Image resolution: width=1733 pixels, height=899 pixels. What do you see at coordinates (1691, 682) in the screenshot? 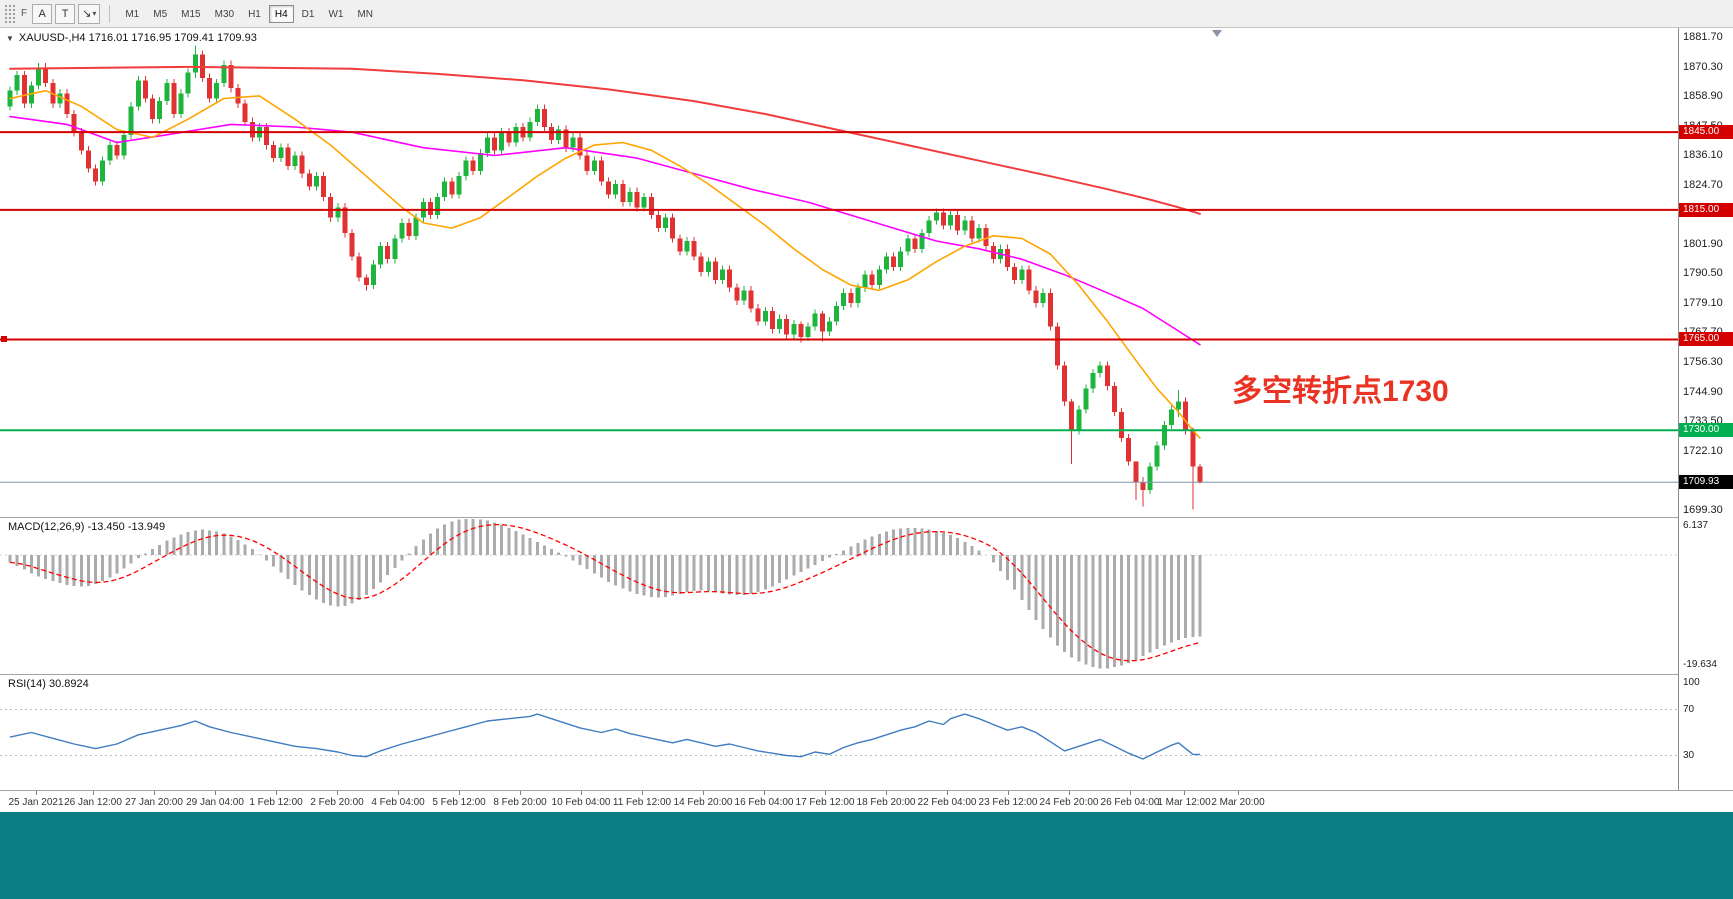
I see `rsi-scale-100: 100` at bounding box center [1691, 682].